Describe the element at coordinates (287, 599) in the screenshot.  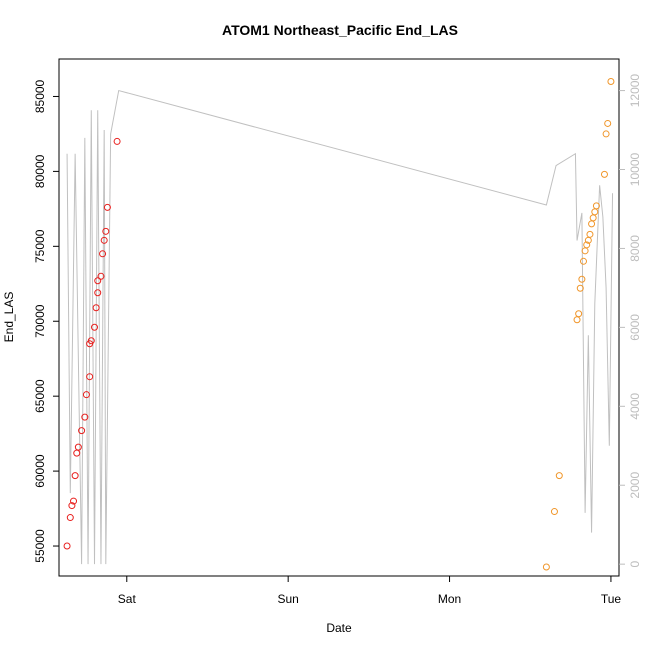
I see `x-tick-label: Sun` at that location.